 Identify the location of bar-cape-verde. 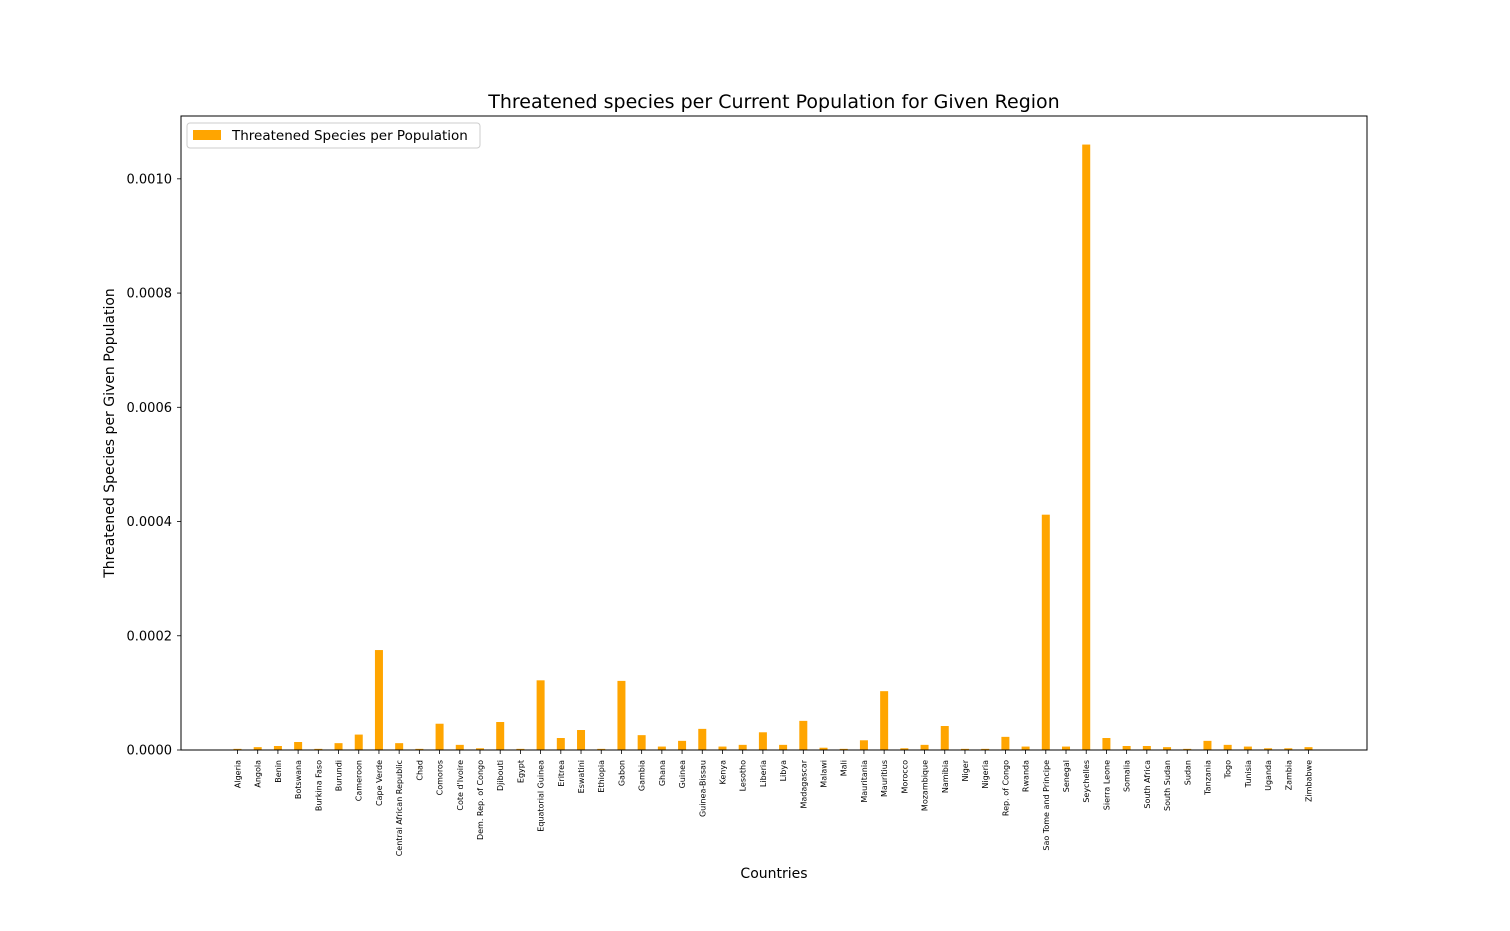
(378, 700).